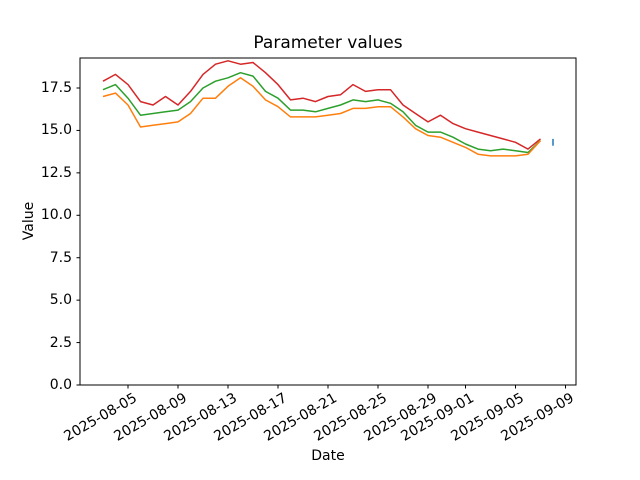 The height and width of the screenshot is (480, 640). I want to click on y-tick-label: 7.5, so click(60, 257).